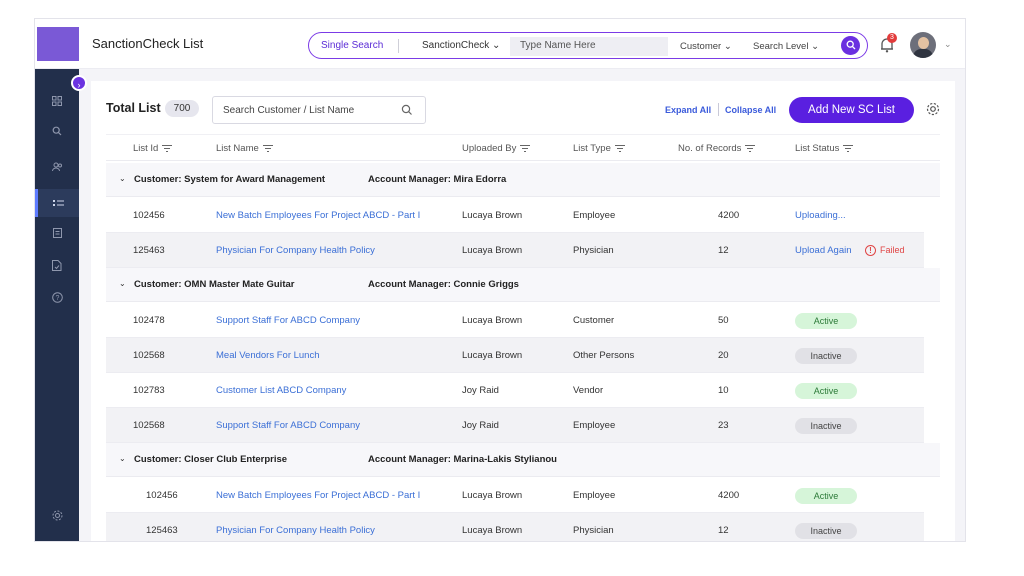  What do you see at coordinates (688, 110) in the screenshot?
I see `expand-all-link: Expand All` at bounding box center [688, 110].